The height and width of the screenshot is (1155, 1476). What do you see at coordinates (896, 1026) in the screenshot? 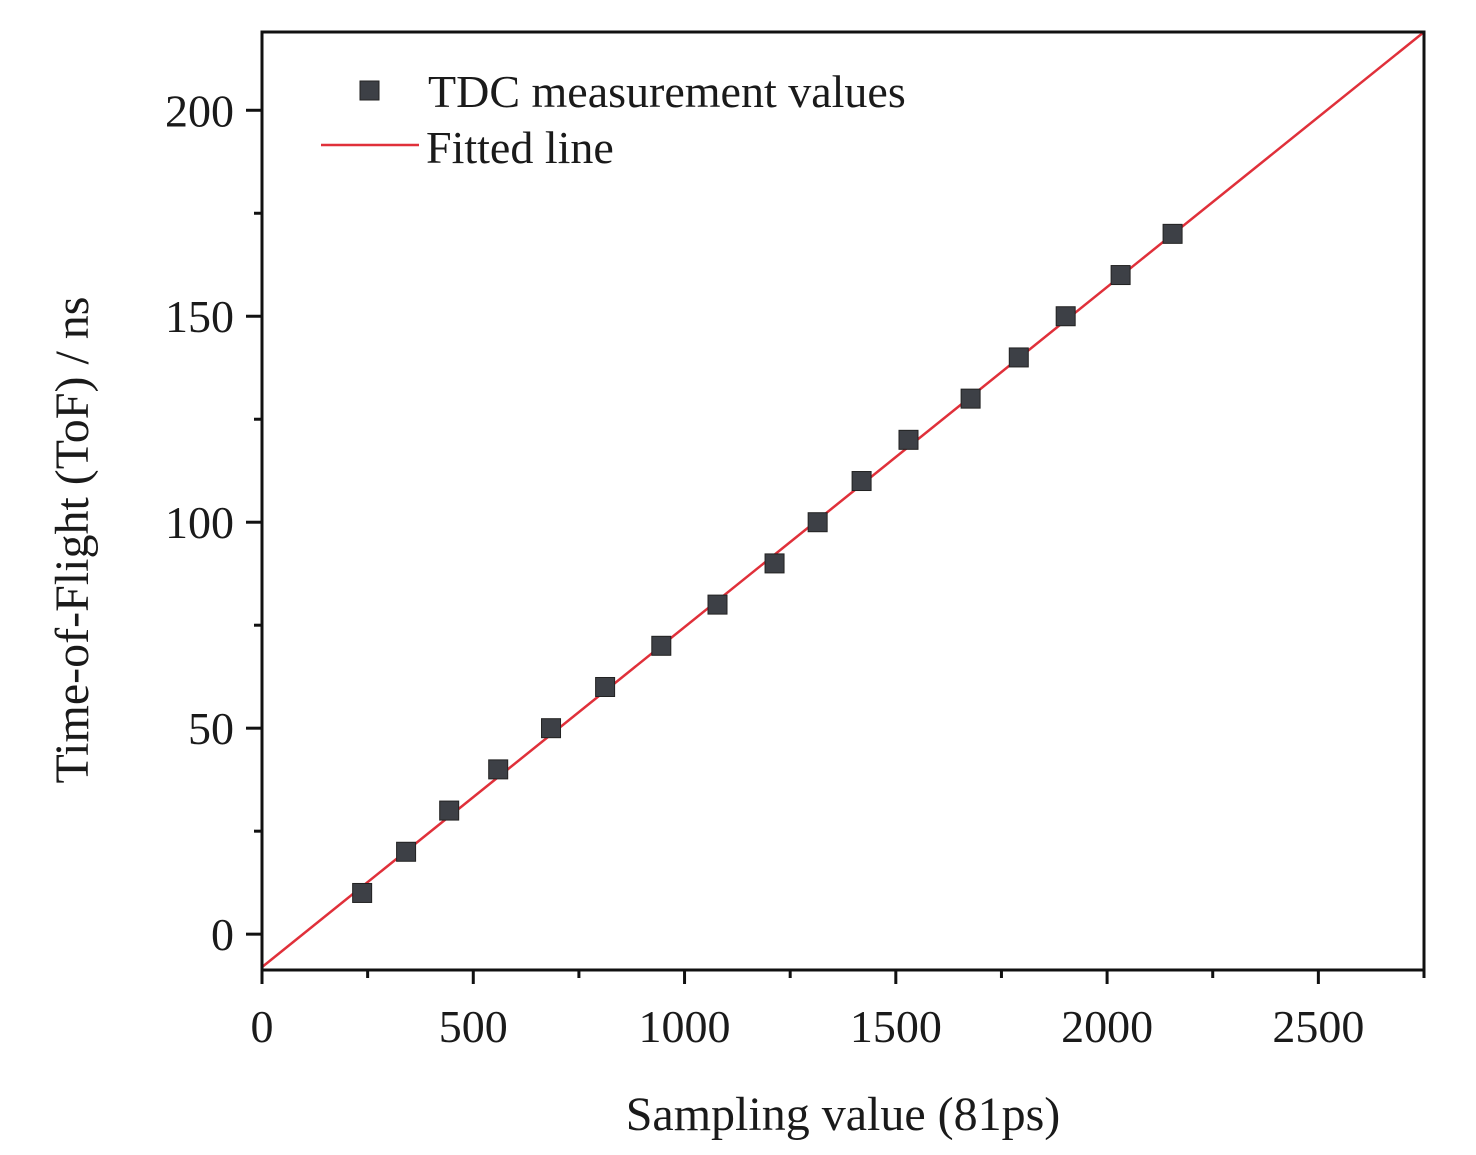
I see `x-tick-label: 1500` at bounding box center [896, 1026].